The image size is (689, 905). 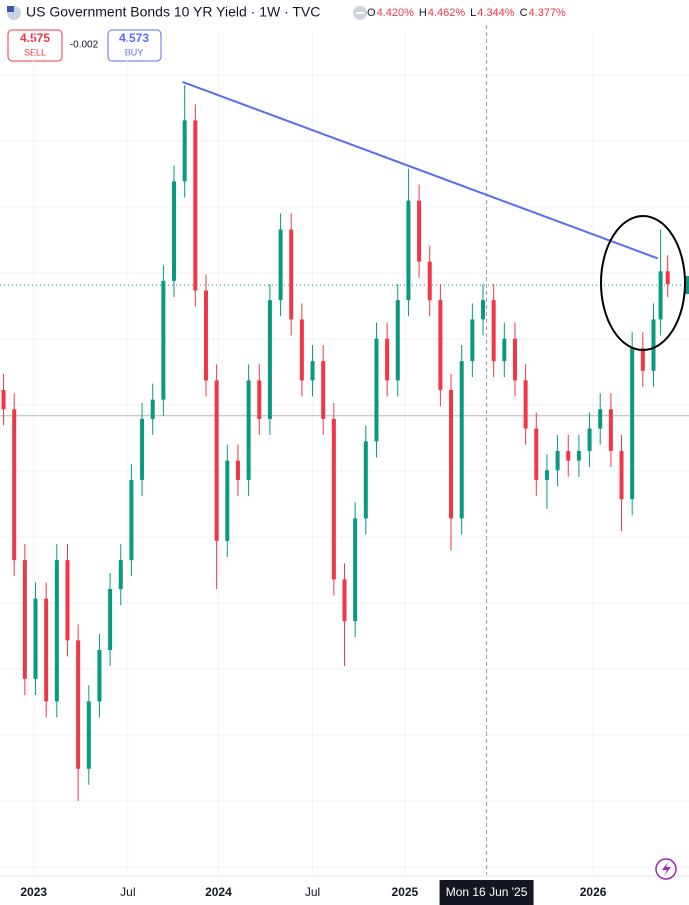 What do you see at coordinates (134, 45) in the screenshot?
I see `buy-button` at bounding box center [134, 45].